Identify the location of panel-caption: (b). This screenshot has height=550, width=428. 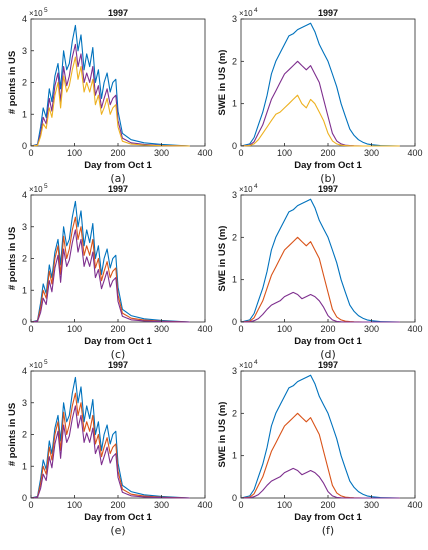
(328, 178).